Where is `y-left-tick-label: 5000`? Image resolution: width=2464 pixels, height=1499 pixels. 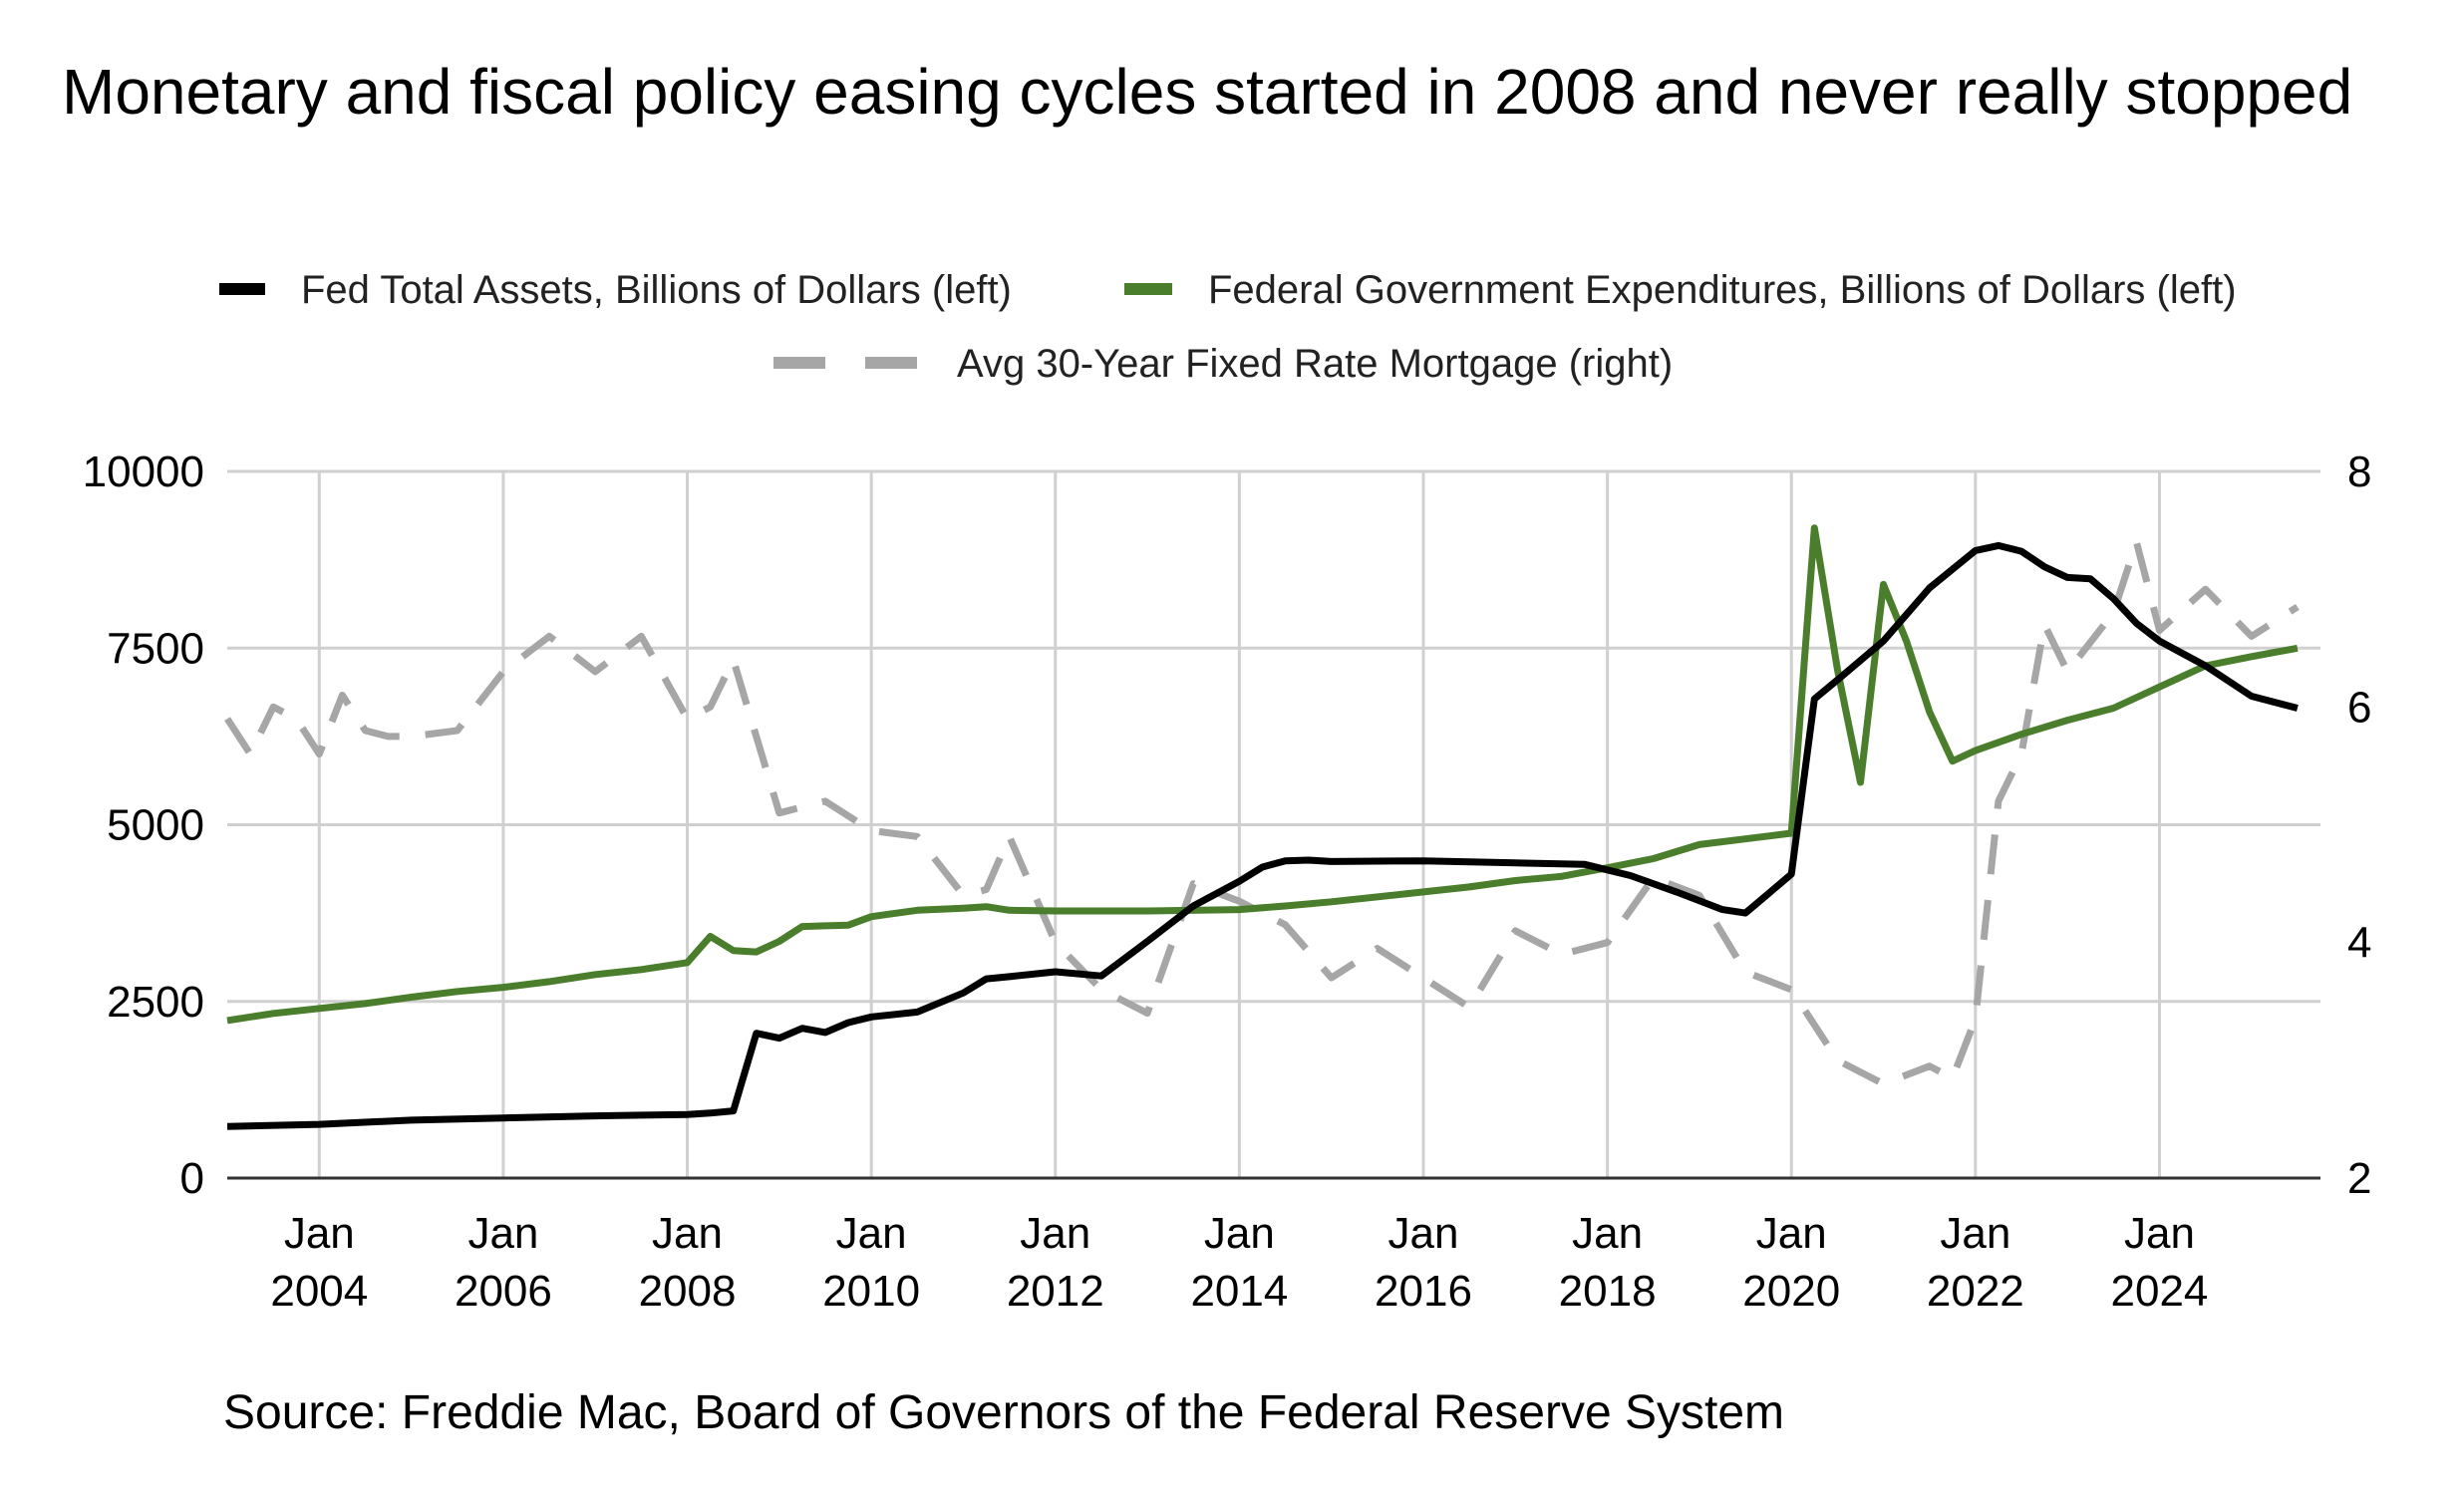 y-left-tick-label: 5000 is located at coordinates (156, 826).